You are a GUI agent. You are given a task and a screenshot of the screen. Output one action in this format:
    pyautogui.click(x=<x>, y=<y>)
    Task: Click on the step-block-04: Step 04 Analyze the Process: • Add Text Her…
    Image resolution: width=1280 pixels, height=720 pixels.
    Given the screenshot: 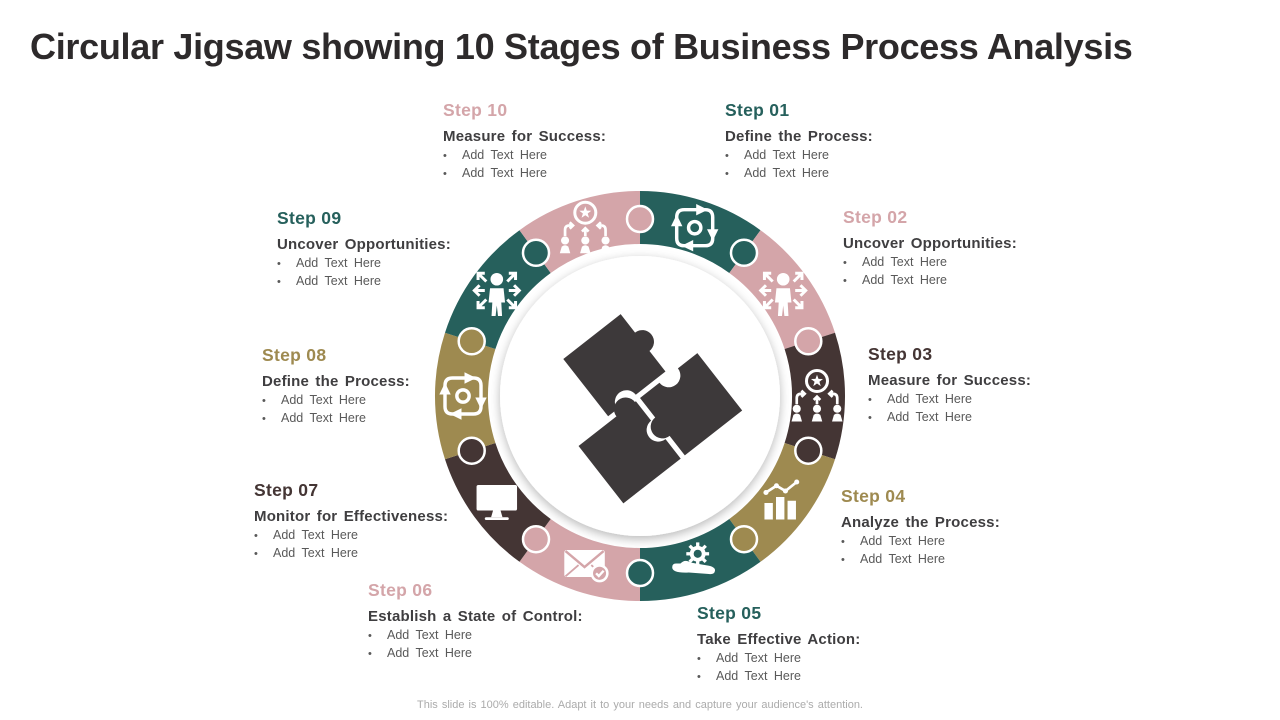 What is the action you would take?
    pyautogui.click(x=920, y=526)
    